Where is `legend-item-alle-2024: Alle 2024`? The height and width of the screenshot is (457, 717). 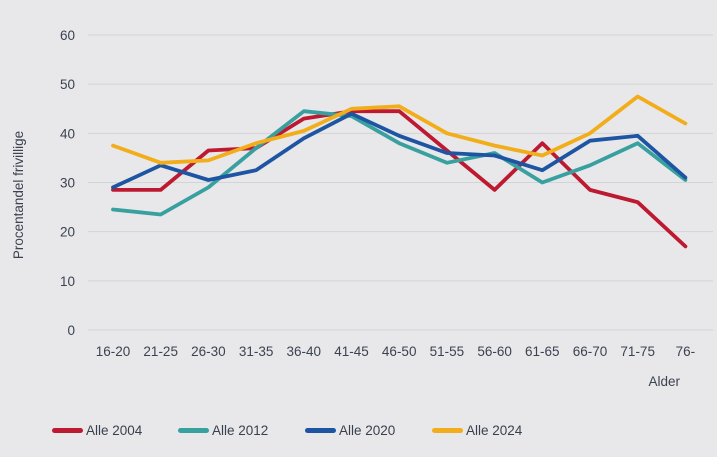
legend-item-alle-2024: Alle 2024 is located at coordinates (477, 430).